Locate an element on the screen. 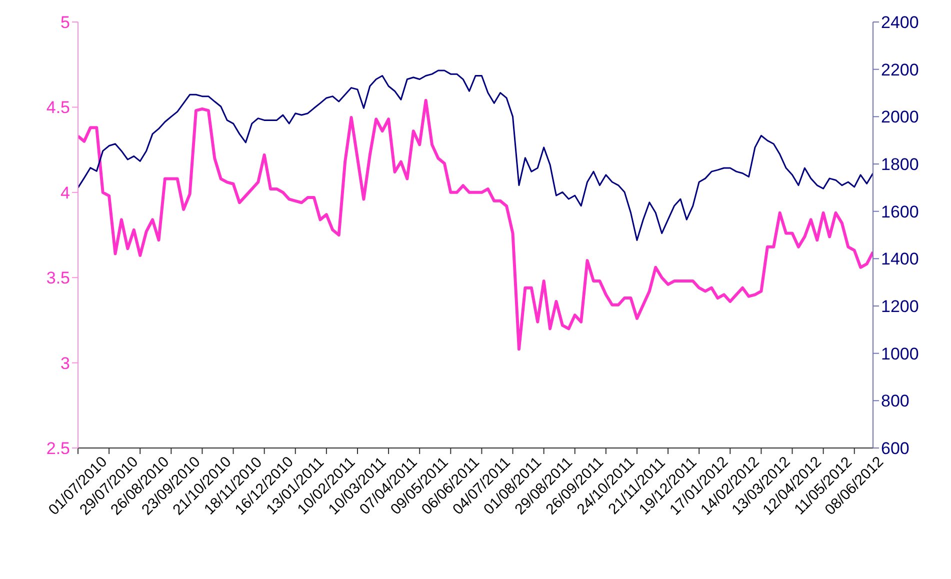  y2-tick-label: 1800 is located at coordinates (900, 164).